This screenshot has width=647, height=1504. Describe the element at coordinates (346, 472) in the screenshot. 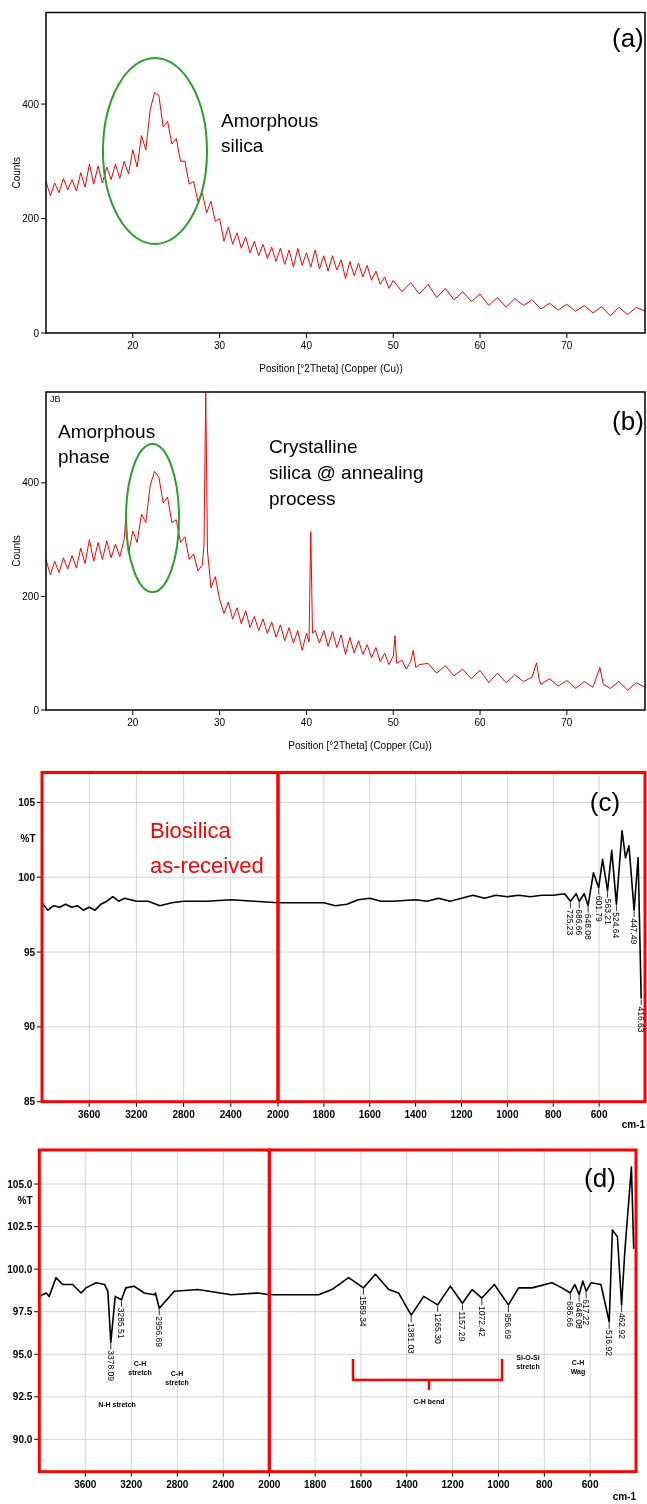

I see `annotation: Crystalline silica @ annealing process` at that location.